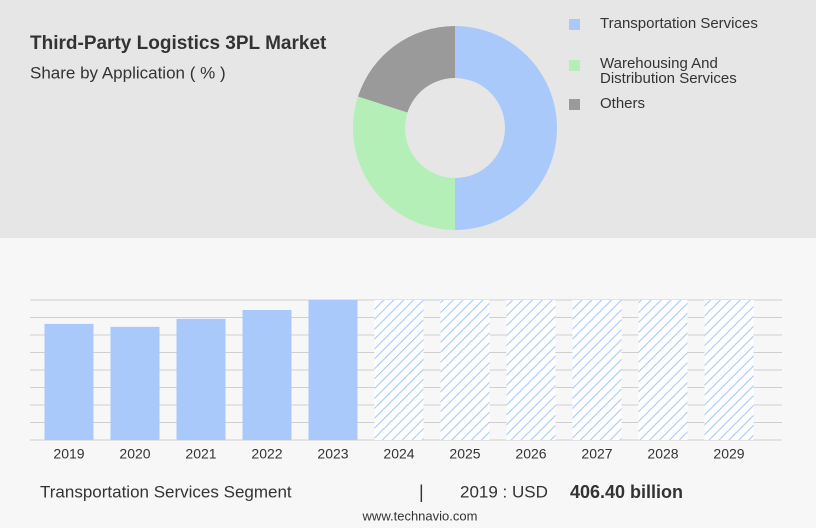 The width and height of the screenshot is (816, 528). What do you see at coordinates (626, 492) in the screenshot?
I see `footer-value: 406.40 billion` at bounding box center [626, 492].